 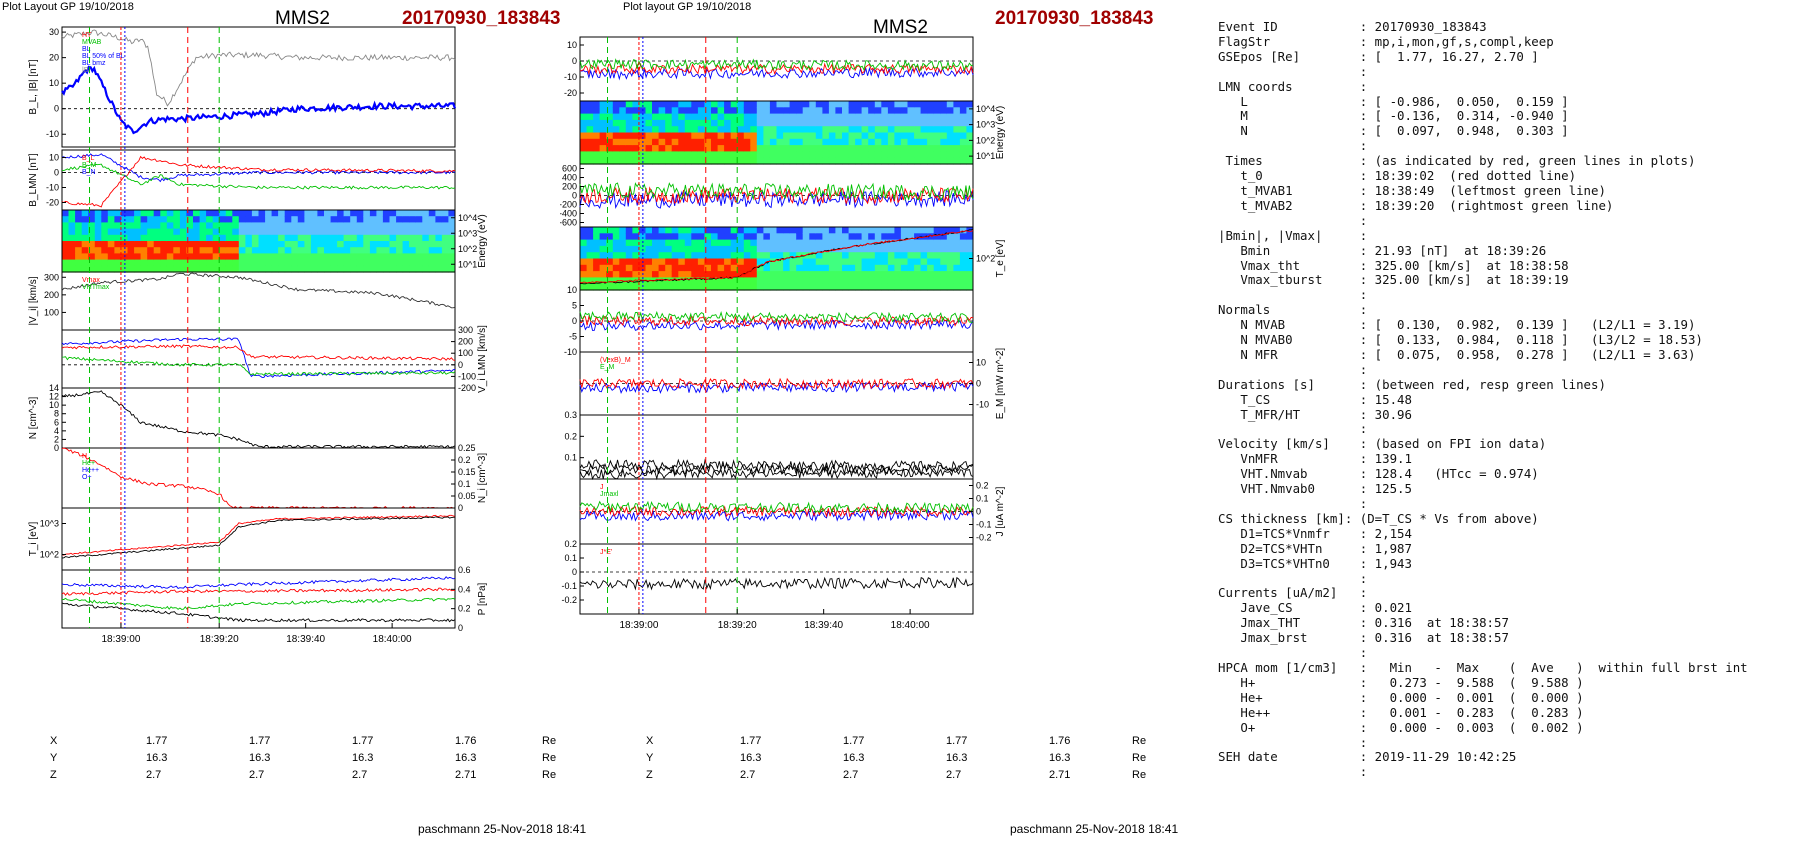 I want to click on ytick-R3-0: -600, so click(x=568, y=223).